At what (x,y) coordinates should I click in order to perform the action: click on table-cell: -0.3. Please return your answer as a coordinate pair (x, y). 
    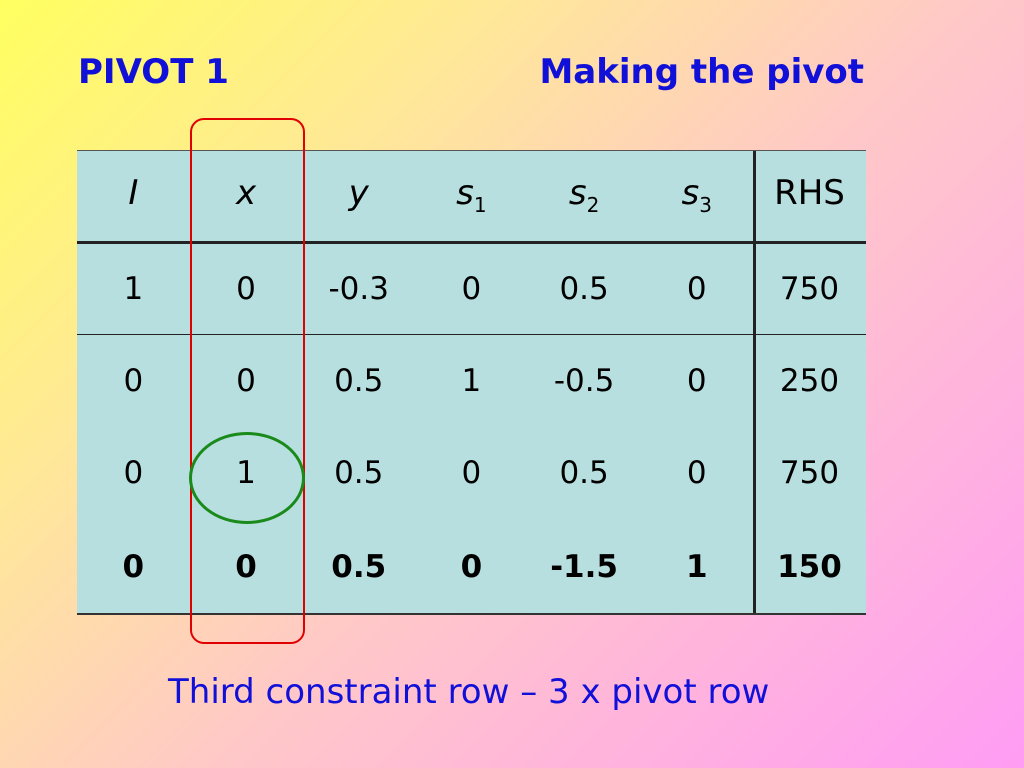
    Looking at the image, I should click on (358, 289).